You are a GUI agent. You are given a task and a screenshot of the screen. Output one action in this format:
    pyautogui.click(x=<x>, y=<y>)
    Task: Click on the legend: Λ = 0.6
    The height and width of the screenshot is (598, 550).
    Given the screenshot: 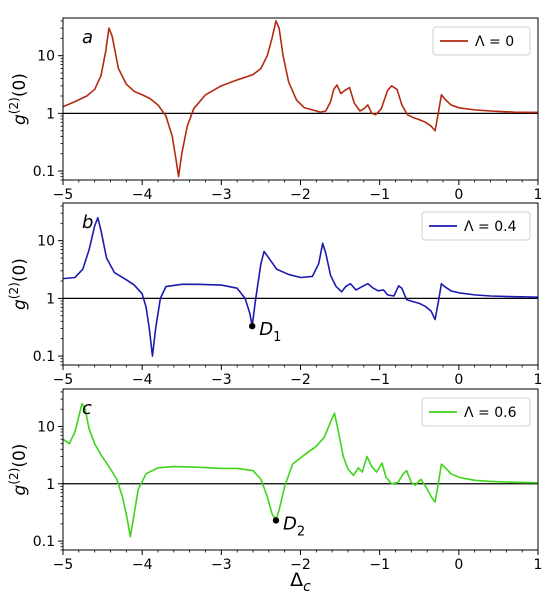 What is the action you would take?
    pyautogui.click(x=476, y=412)
    